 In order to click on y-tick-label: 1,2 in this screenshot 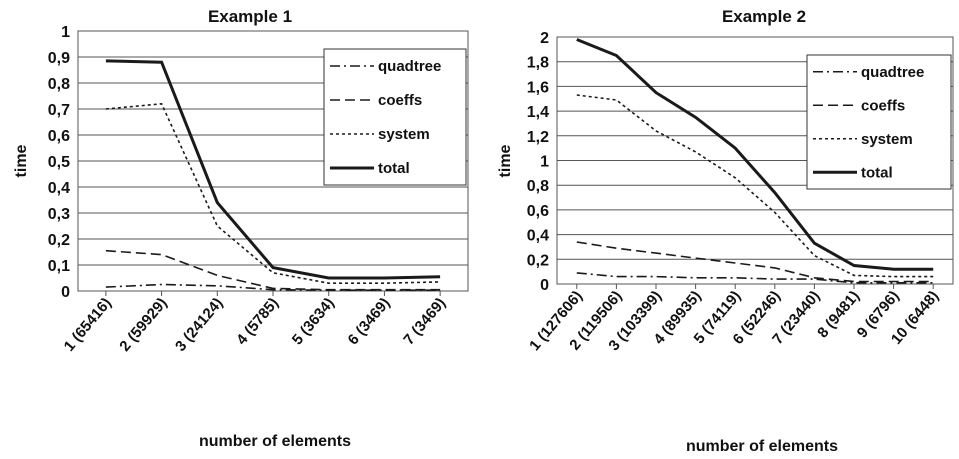, I will do `click(538, 137)`.